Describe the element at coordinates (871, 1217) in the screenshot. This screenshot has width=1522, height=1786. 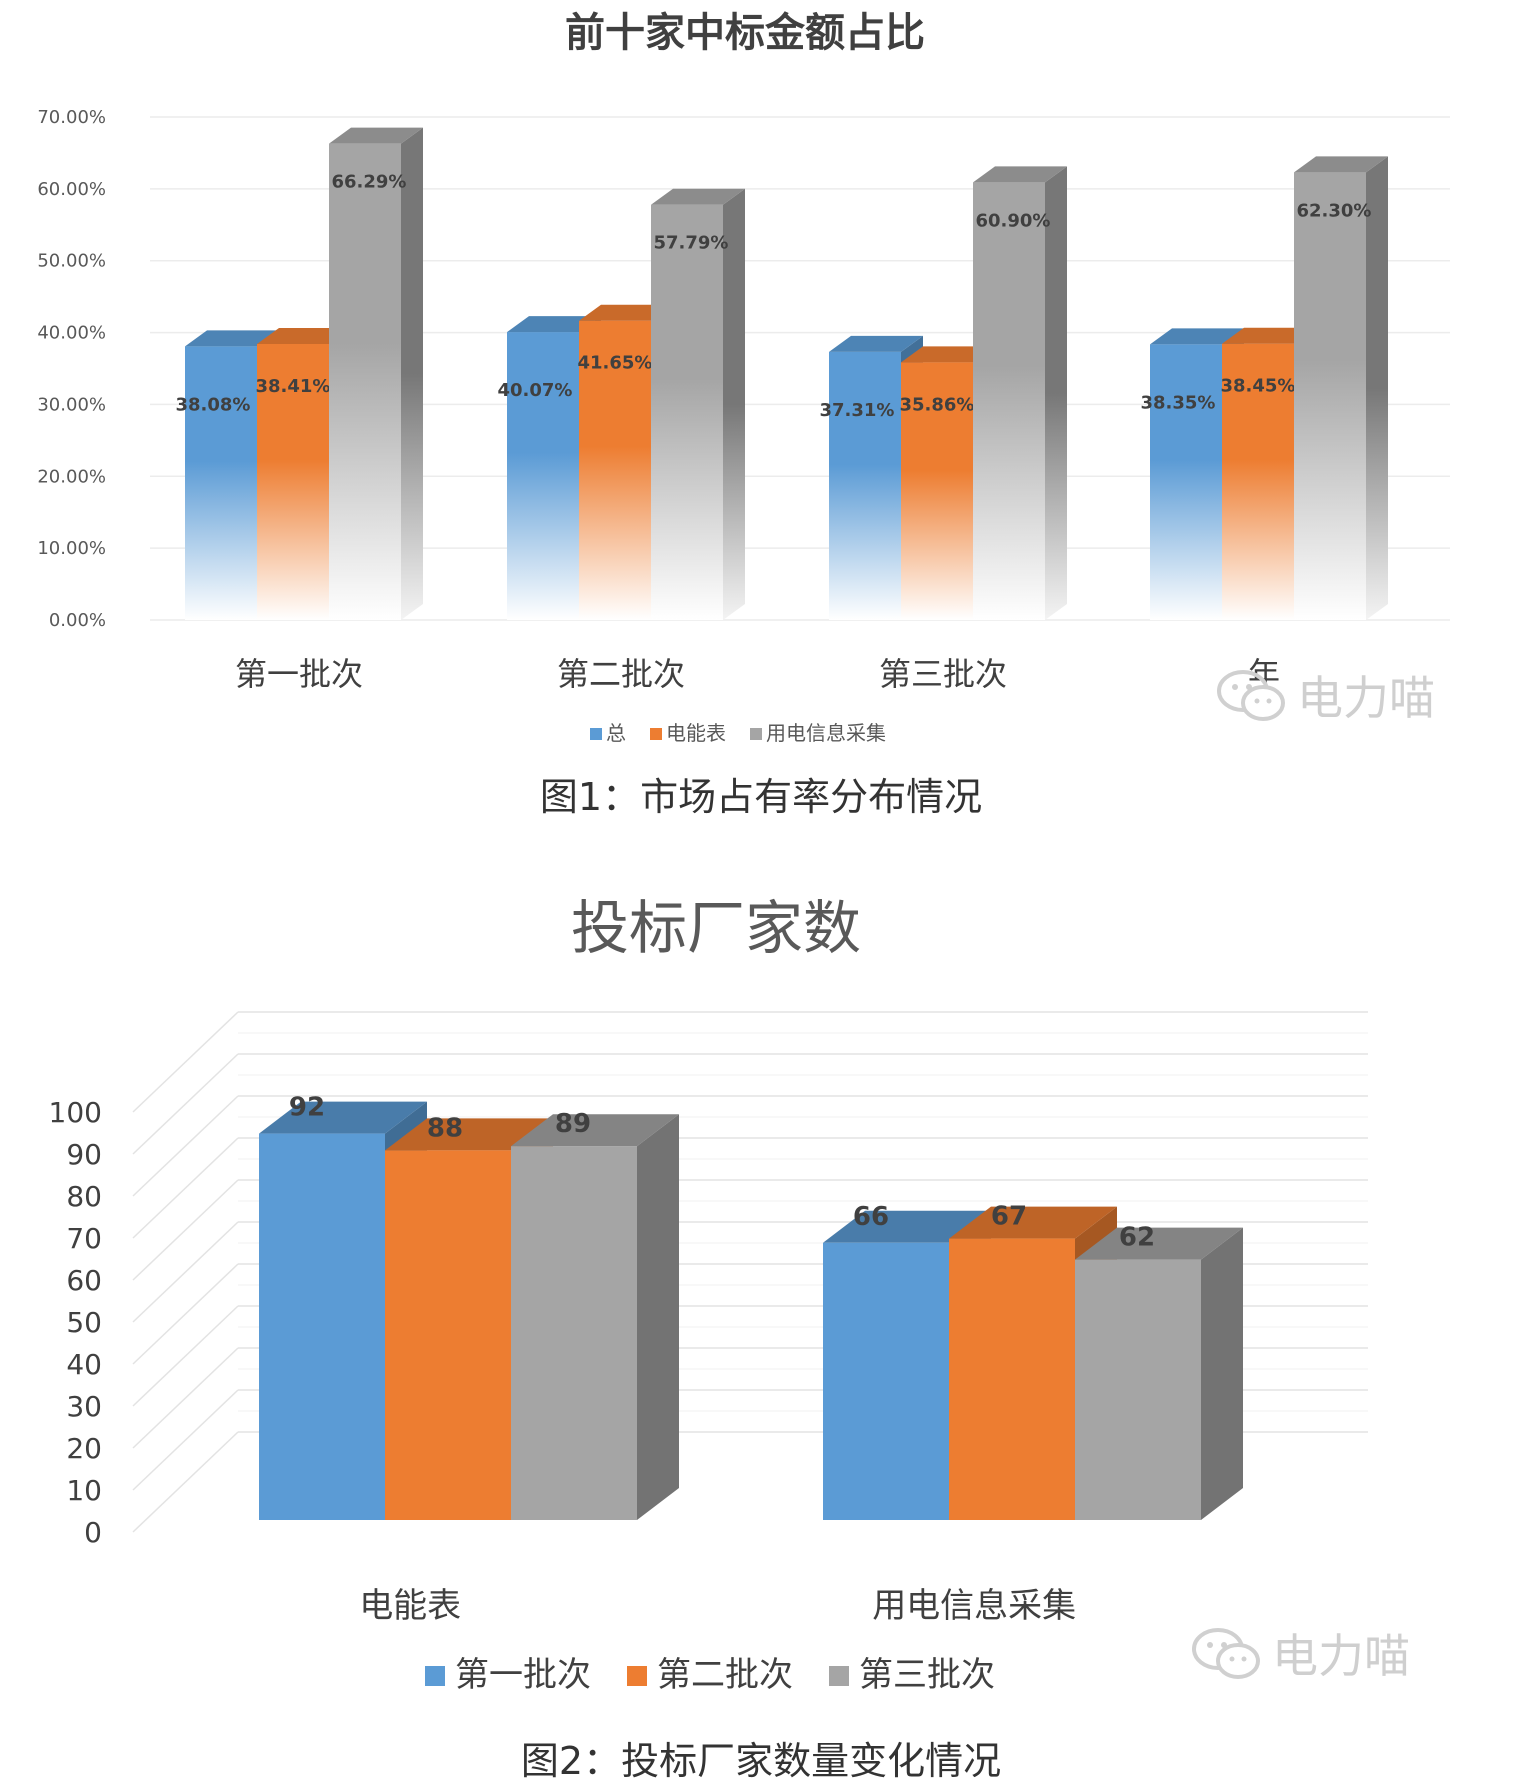
I see `data-label: 66` at that location.